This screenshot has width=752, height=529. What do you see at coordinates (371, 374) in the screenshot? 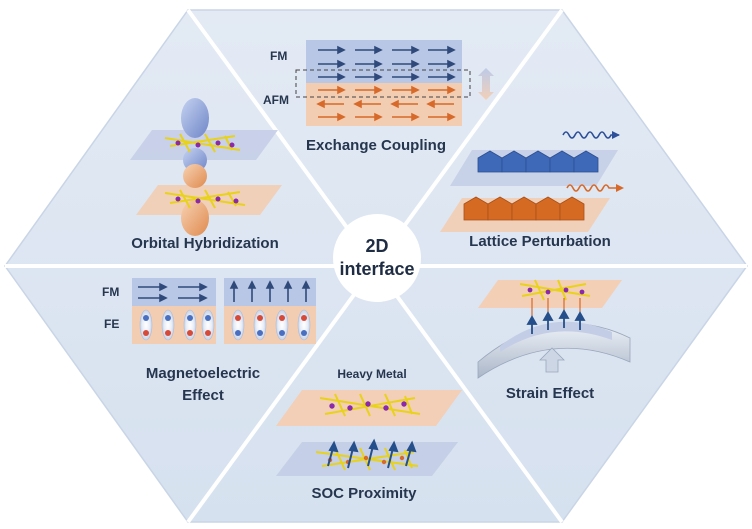
I see `heavy-metal-label: Heavy Metal` at bounding box center [371, 374].